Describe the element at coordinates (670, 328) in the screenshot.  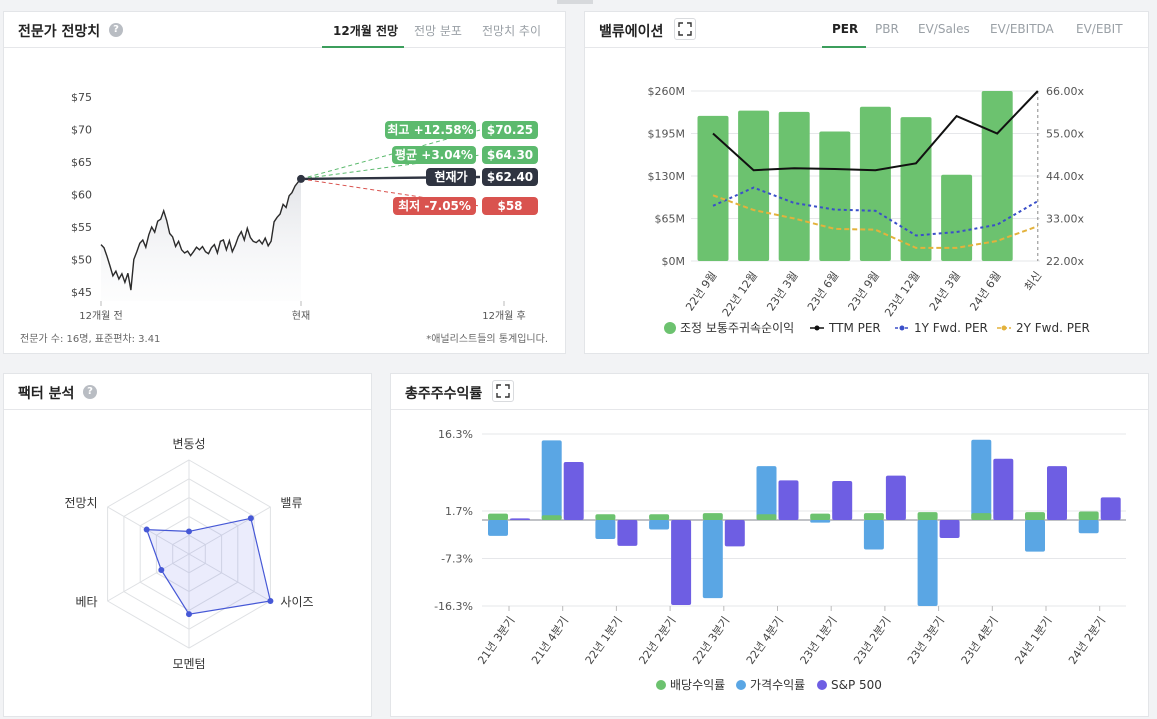
I see `legend-marker-net-income` at that location.